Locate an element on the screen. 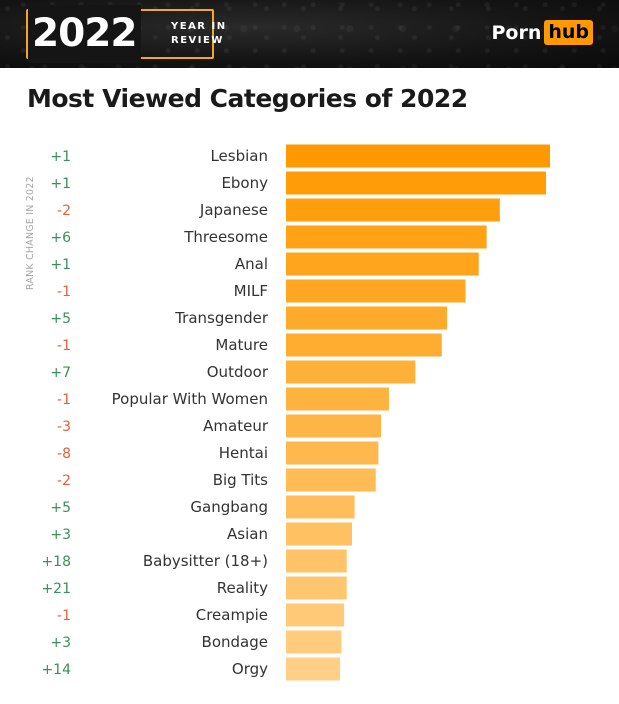  category-label: Anal is located at coordinates (251, 264).